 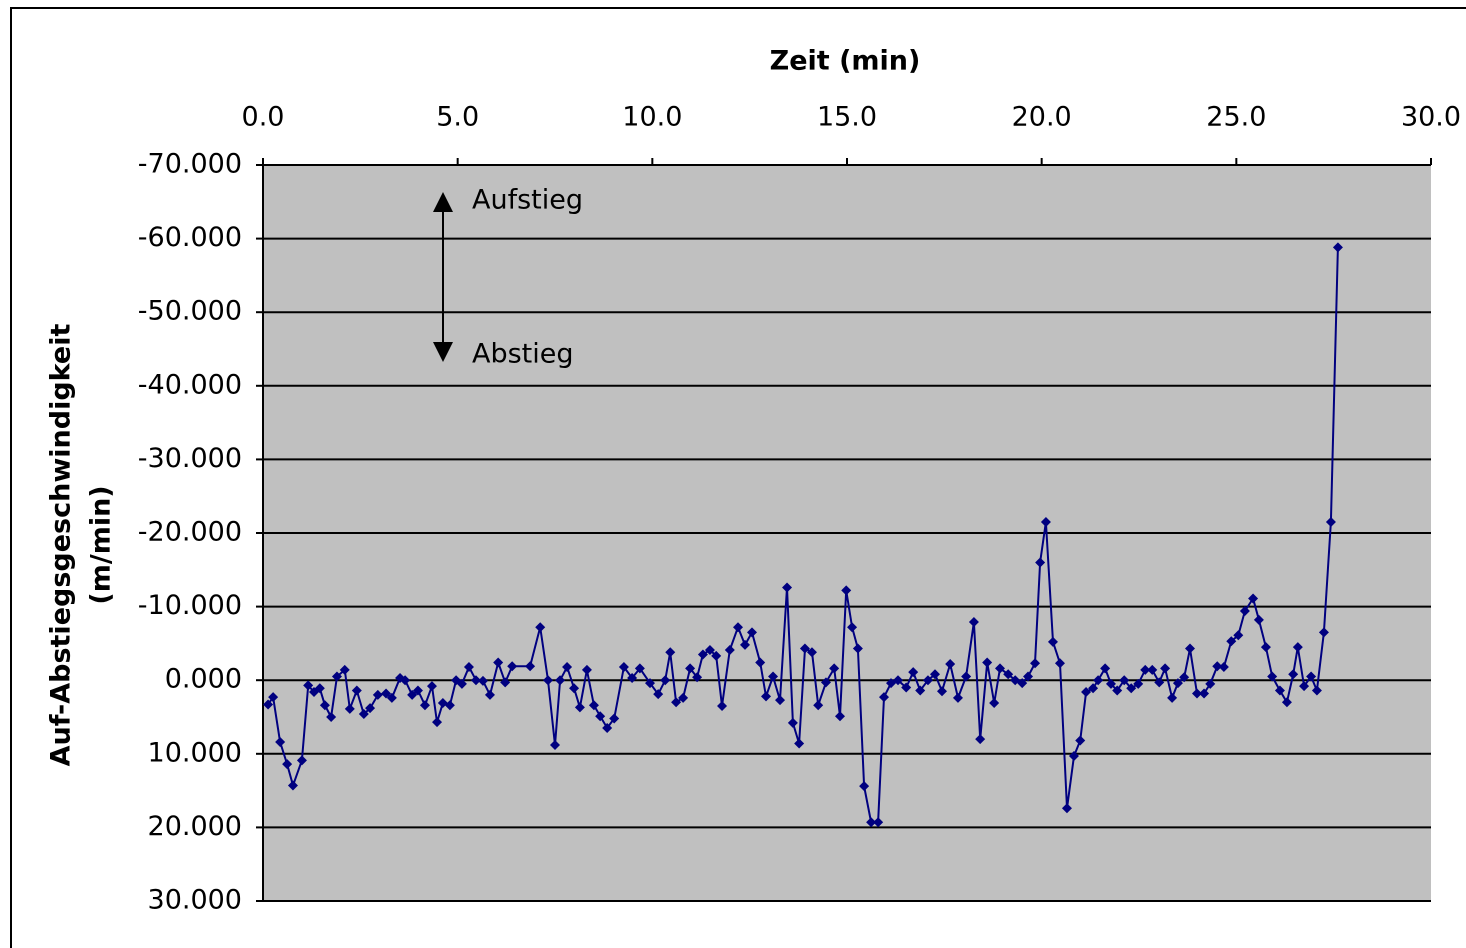 I want to click on y-tick-label: -40.000, so click(x=190, y=384).